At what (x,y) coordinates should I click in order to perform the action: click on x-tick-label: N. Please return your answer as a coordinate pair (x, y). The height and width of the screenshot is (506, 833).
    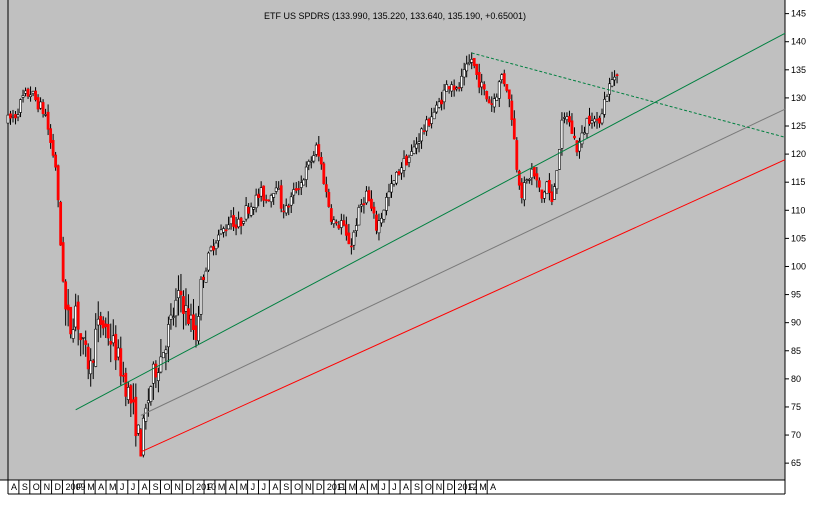
    Looking at the image, I should click on (177, 487).